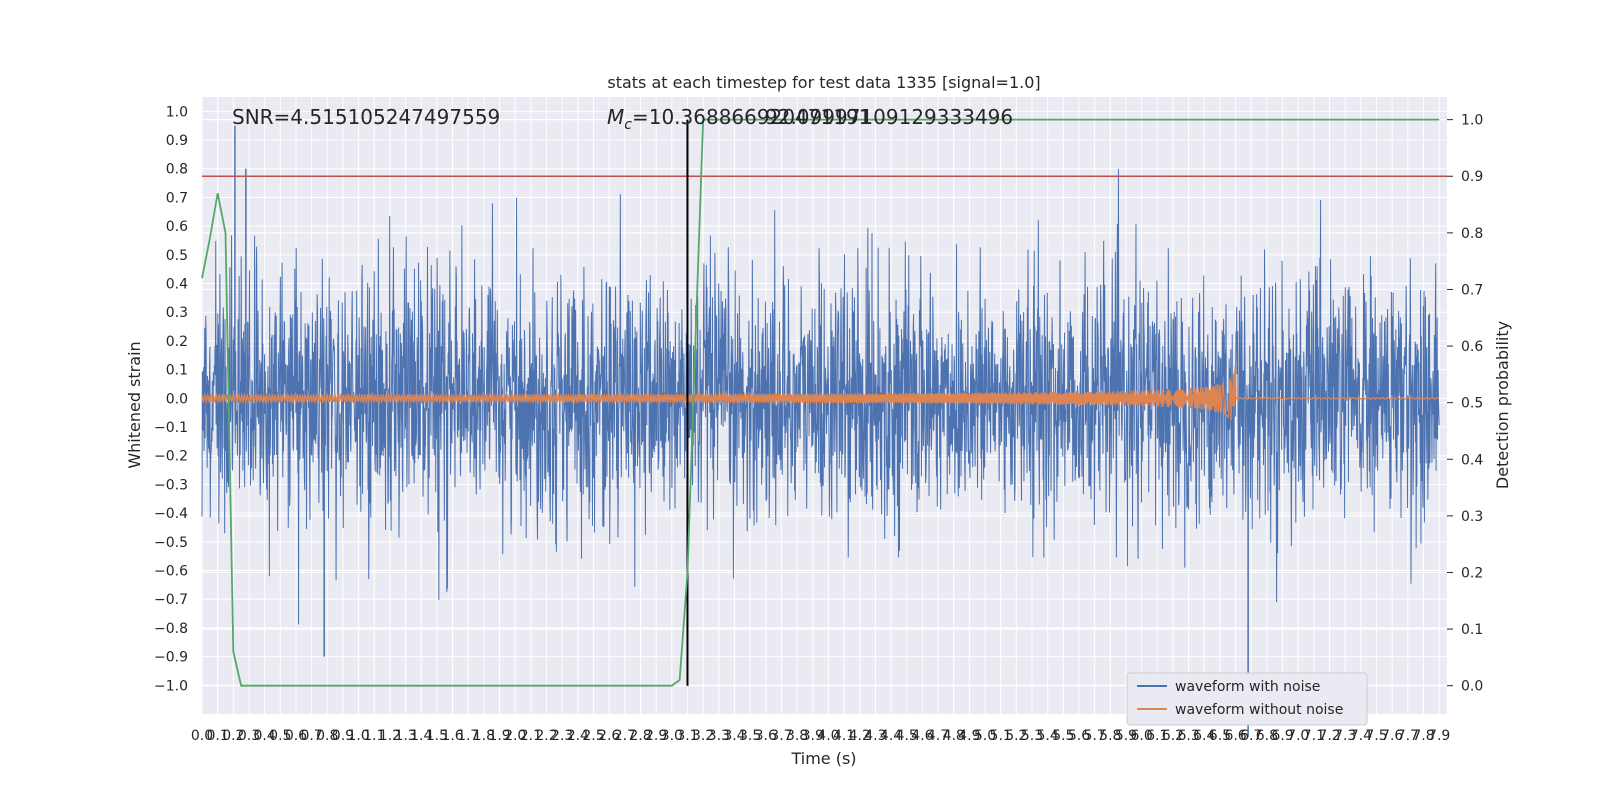 This screenshot has height=800, width=1600. Describe the element at coordinates (171, 543) in the screenshot. I see `y-tick-label: −0.5` at that location.